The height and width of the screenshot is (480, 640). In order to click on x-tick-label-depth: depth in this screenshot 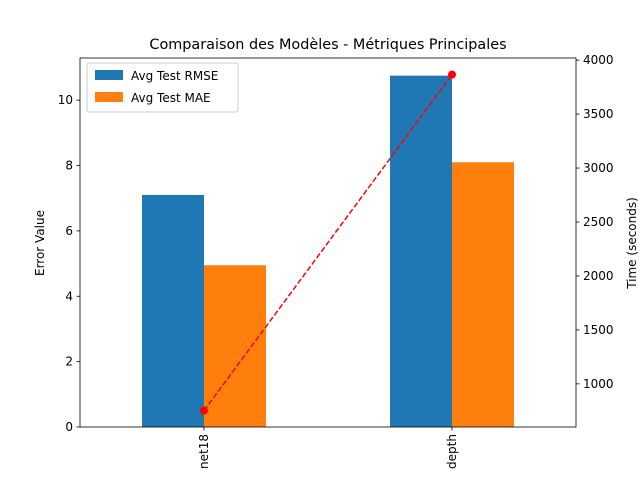, I will do `click(452, 451)`.